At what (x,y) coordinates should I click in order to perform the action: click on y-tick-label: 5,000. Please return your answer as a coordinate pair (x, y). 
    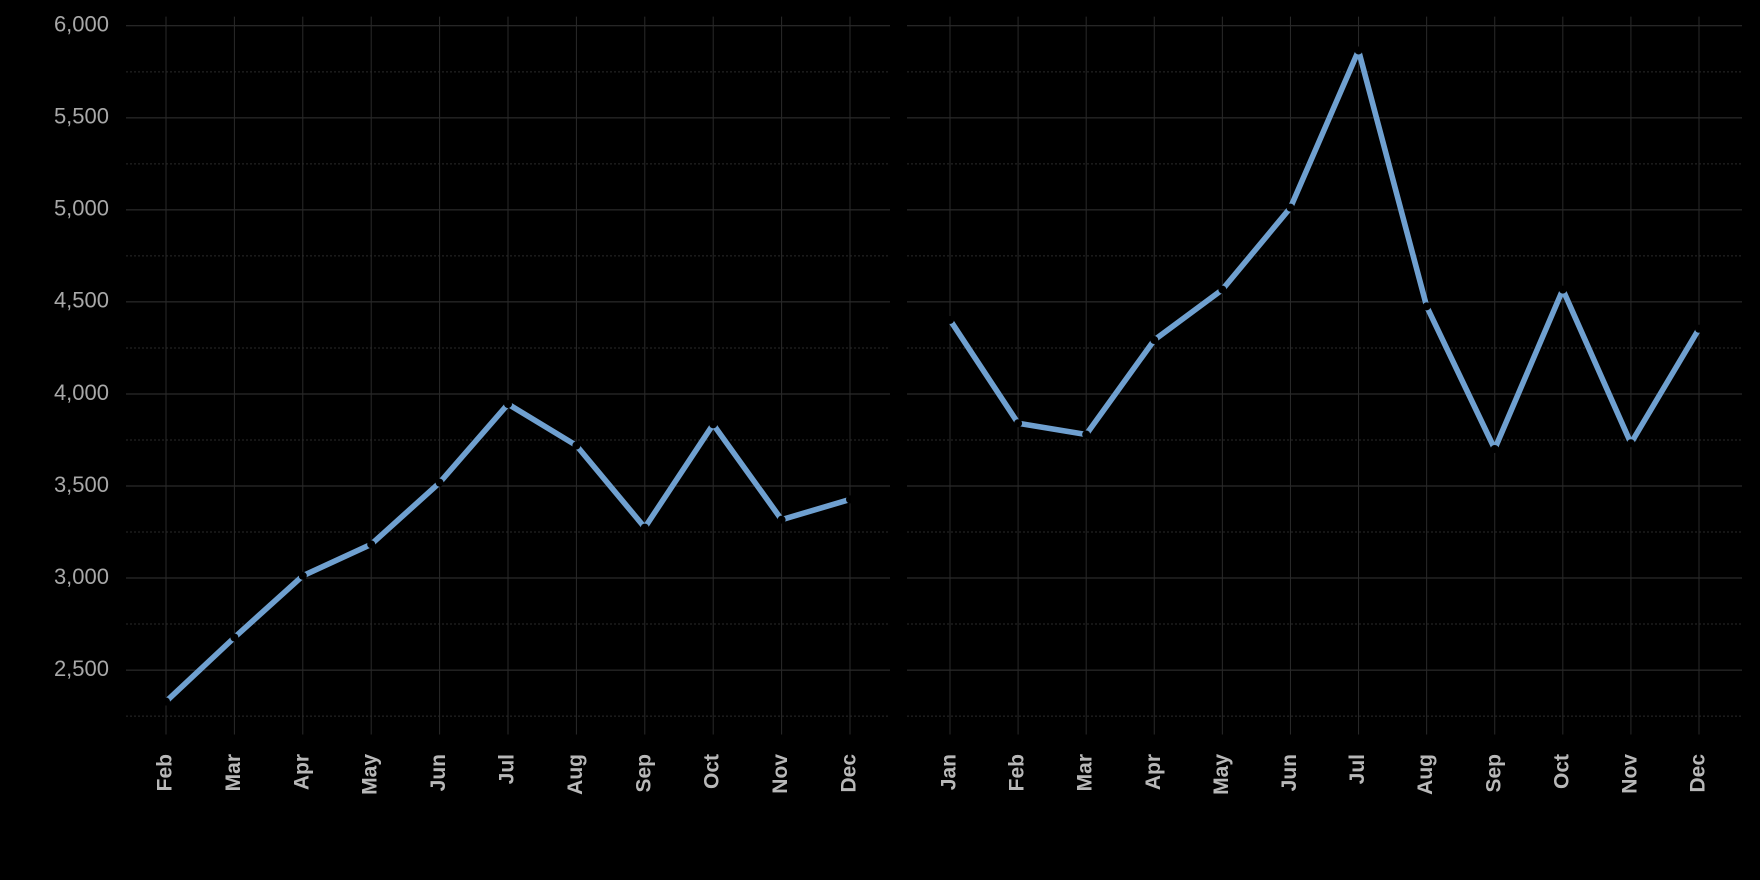
    Looking at the image, I should click on (81, 208).